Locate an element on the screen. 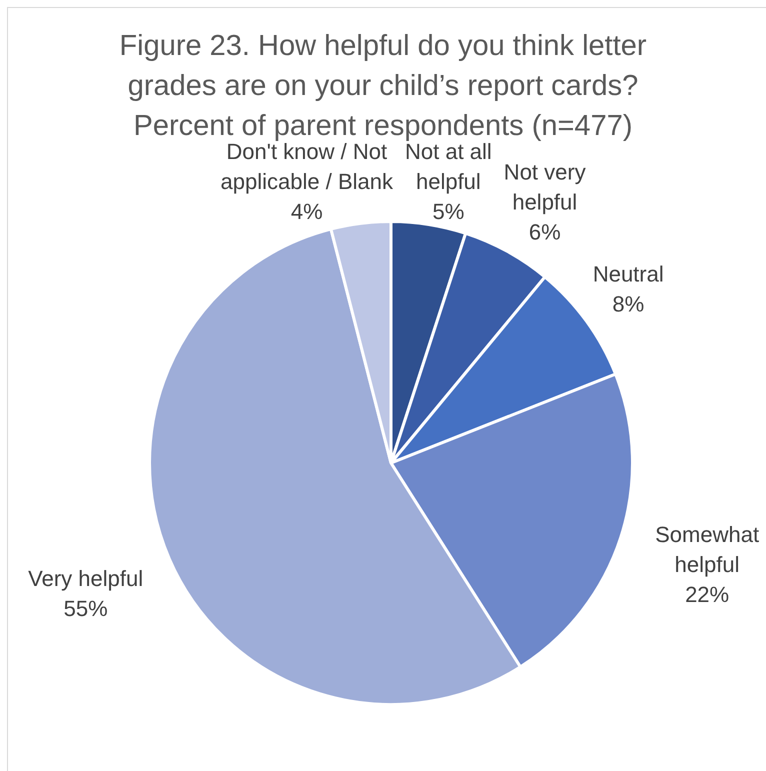 The image size is (766, 771). slice-label: Not very helpful is located at coordinates (545, 186).